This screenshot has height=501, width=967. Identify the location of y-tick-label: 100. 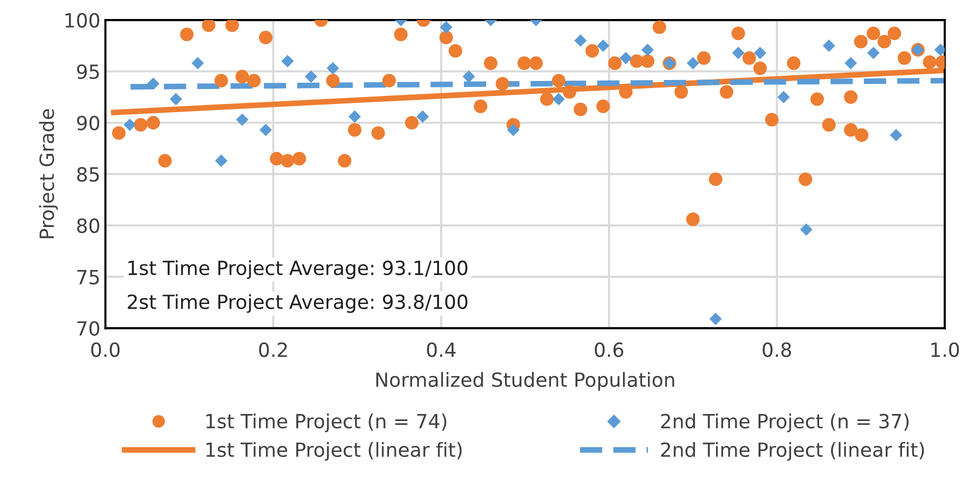
(83, 20).